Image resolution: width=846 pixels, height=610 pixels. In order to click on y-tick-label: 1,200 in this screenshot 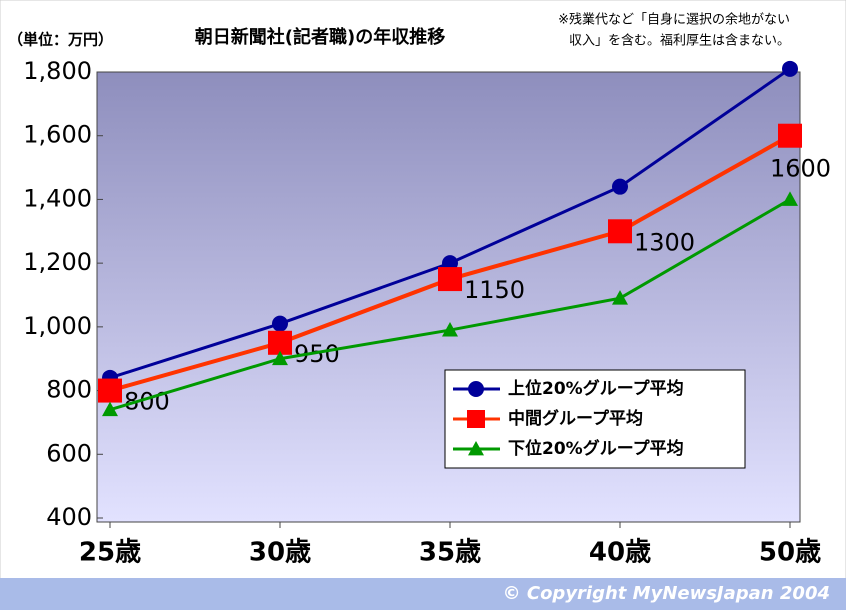, I will do `click(57, 262)`.